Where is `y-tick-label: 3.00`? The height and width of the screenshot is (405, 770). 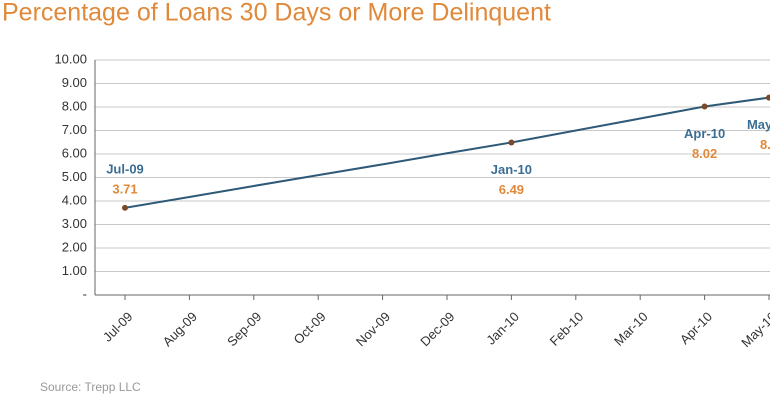 y-tick-label: 3.00 is located at coordinates (74, 223).